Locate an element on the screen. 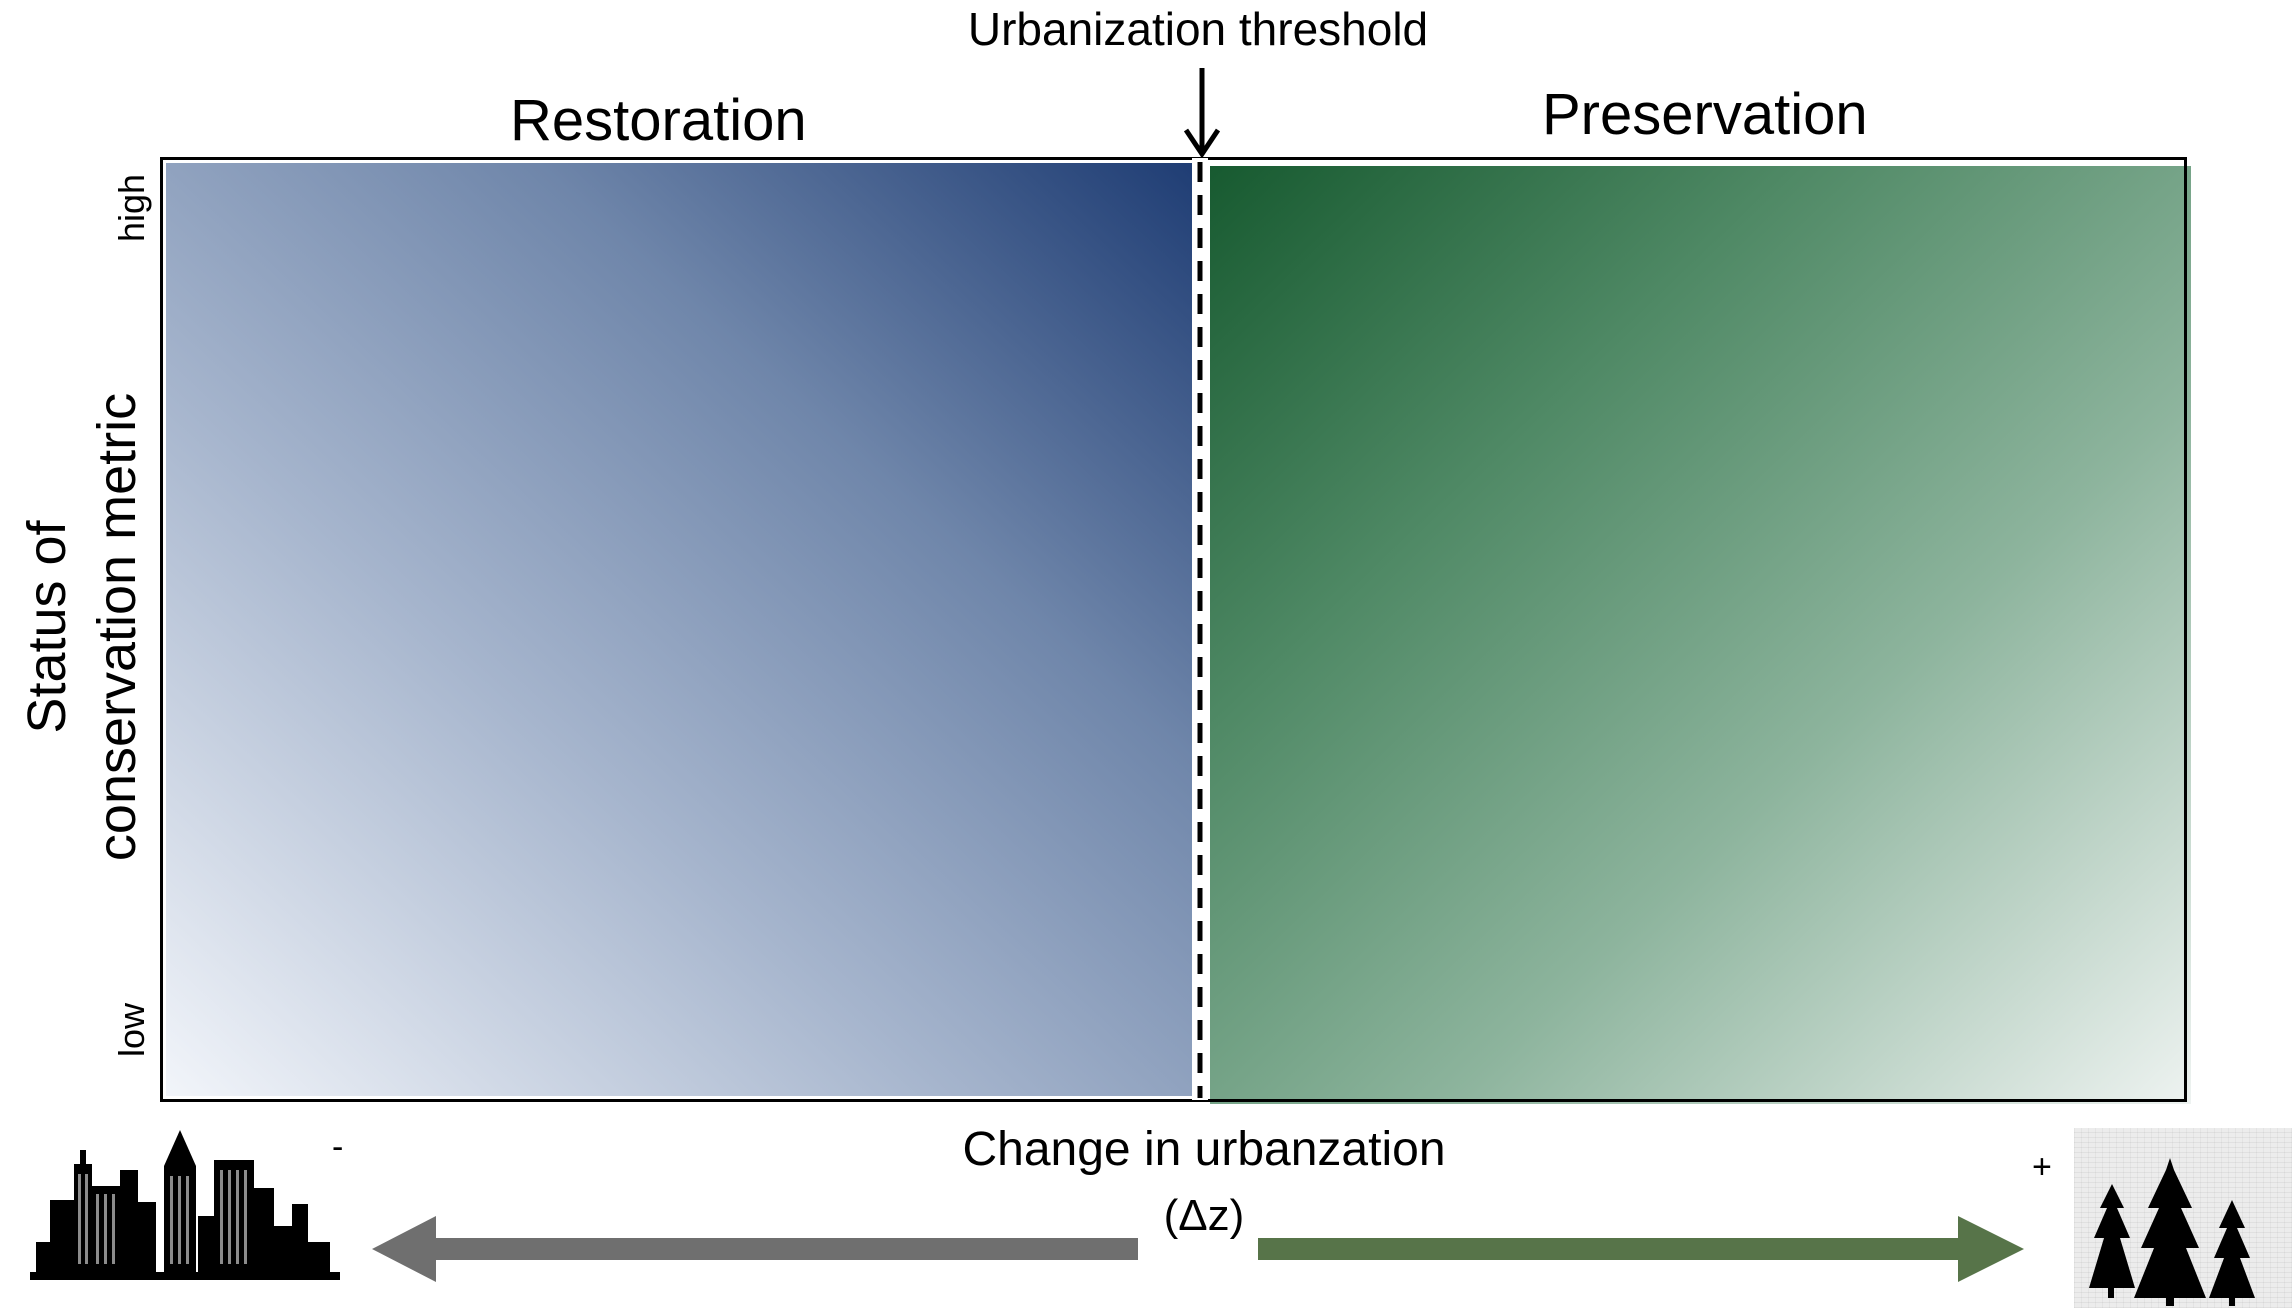  right-arrow is located at coordinates (1641, 1249).